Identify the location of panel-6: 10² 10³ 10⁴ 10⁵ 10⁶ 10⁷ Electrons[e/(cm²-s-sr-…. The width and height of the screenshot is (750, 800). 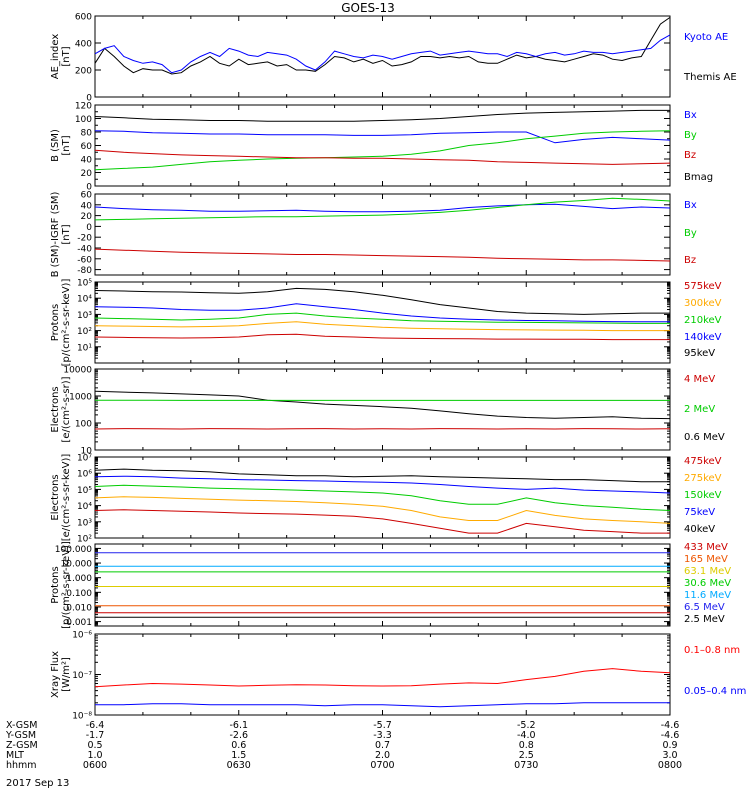
(386, 499).